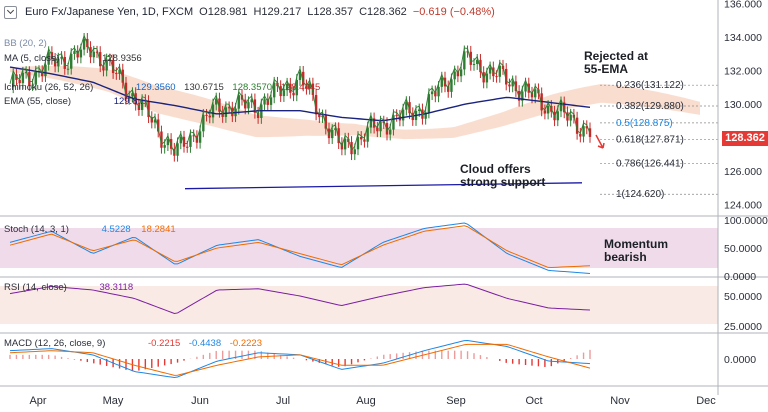 The width and height of the screenshot is (768, 412). Describe the element at coordinates (743, 249) in the screenshot. I see `stoch-tick-1: 50.0000` at that location.